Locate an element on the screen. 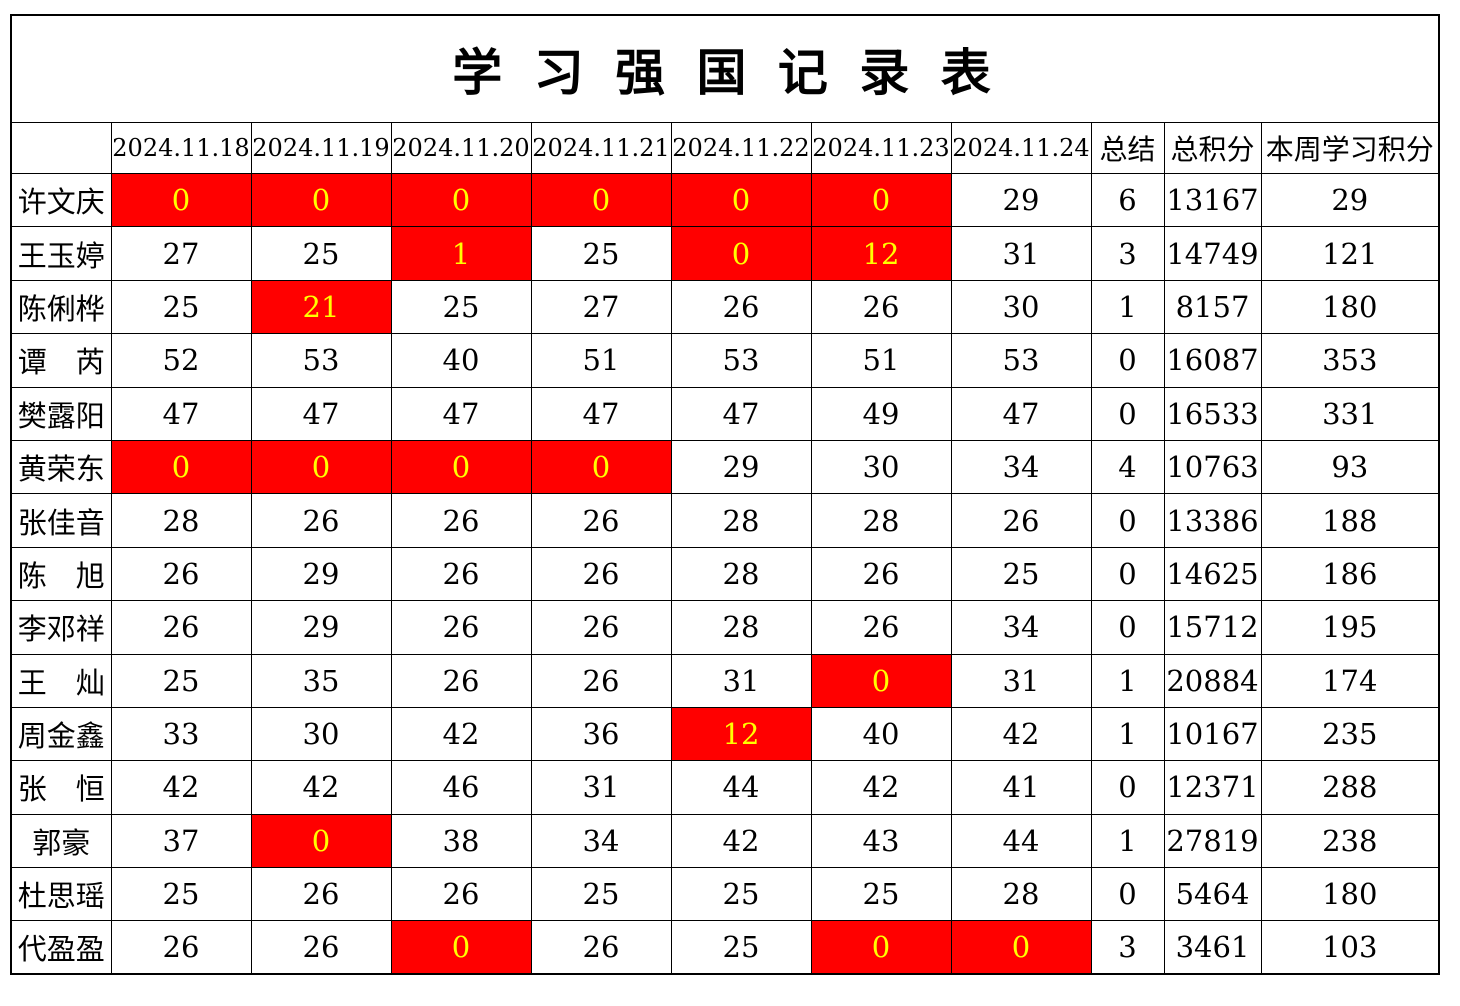 The width and height of the screenshot is (1460, 1006). student-name-cell: 陈 旭 is located at coordinates (61, 574).